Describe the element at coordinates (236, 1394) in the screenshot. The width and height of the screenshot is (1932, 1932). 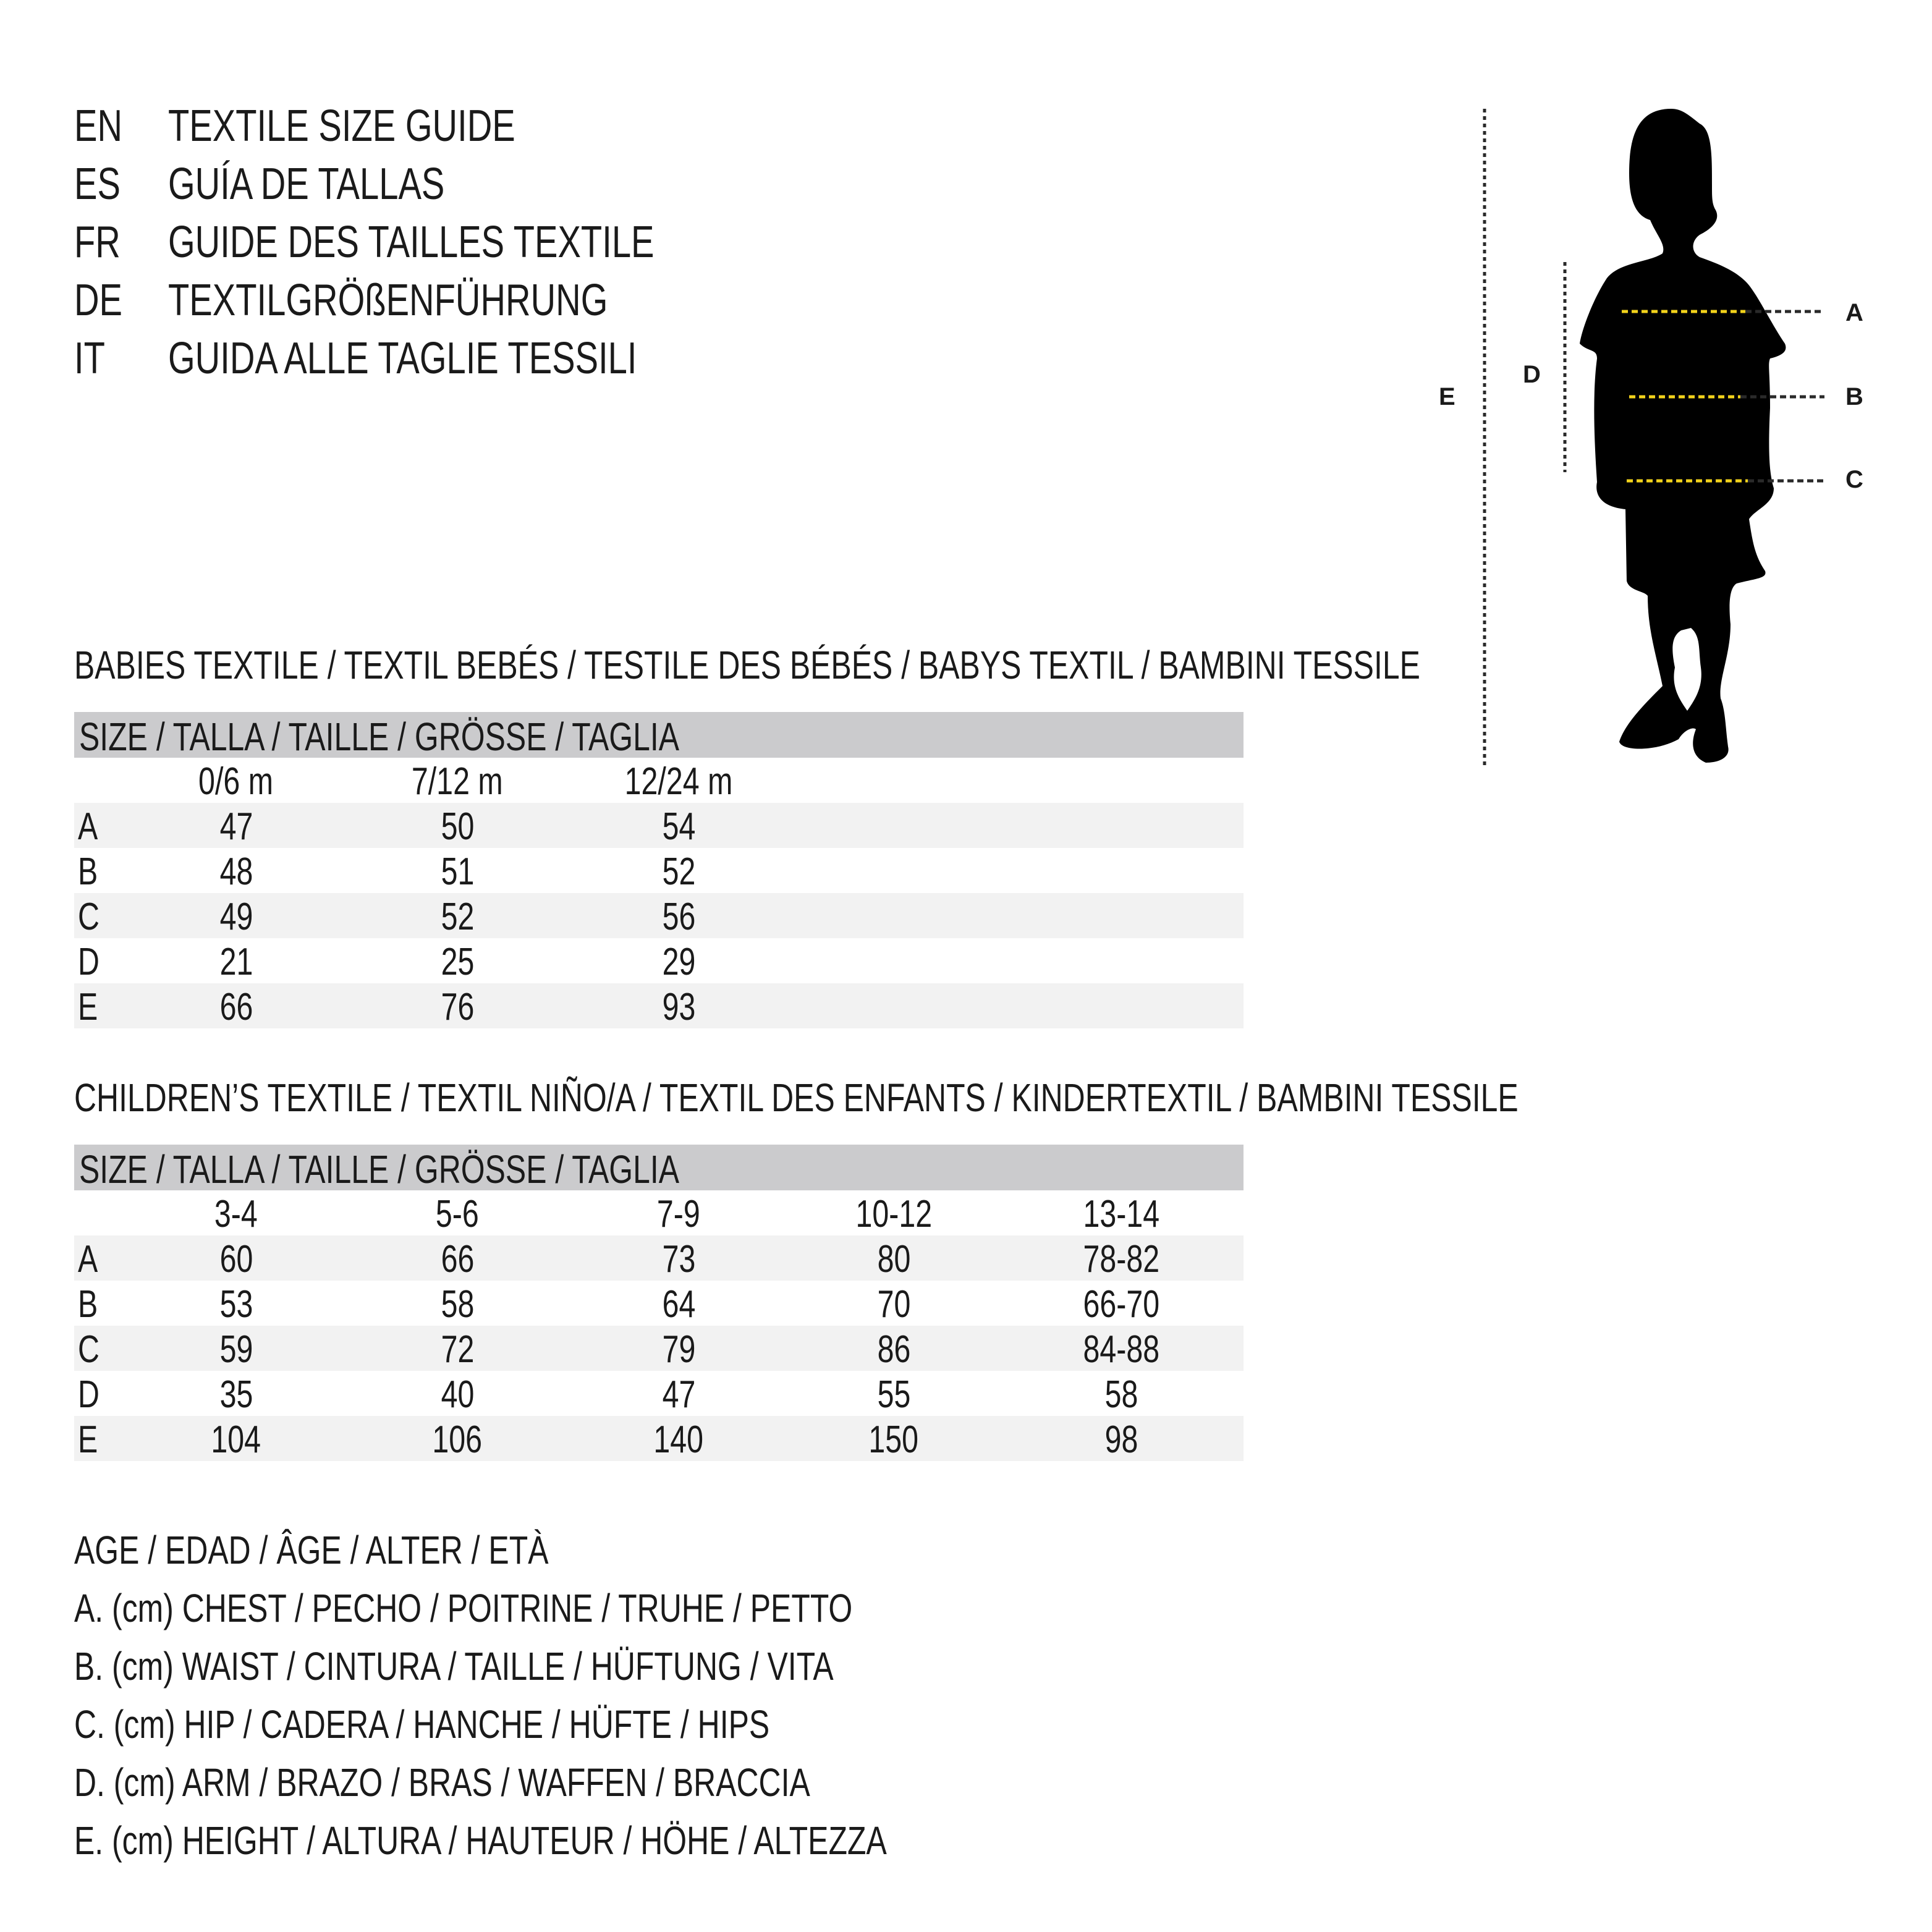
I see `table-cell: 35` at that location.